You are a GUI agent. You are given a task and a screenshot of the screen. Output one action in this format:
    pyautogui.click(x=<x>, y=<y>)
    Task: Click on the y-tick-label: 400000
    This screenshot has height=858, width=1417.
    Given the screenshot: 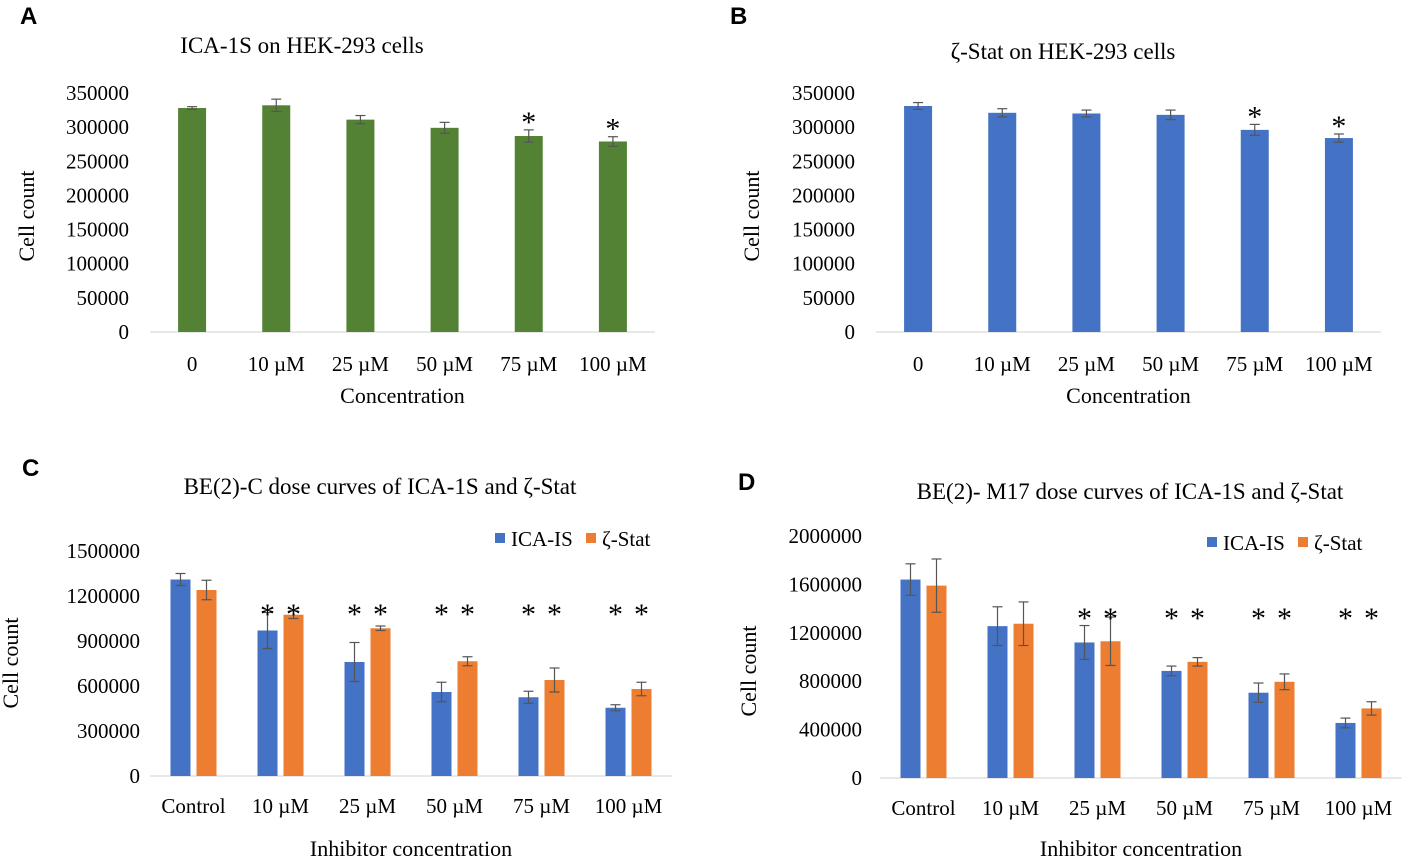 What is the action you would take?
    pyautogui.click(x=830, y=730)
    